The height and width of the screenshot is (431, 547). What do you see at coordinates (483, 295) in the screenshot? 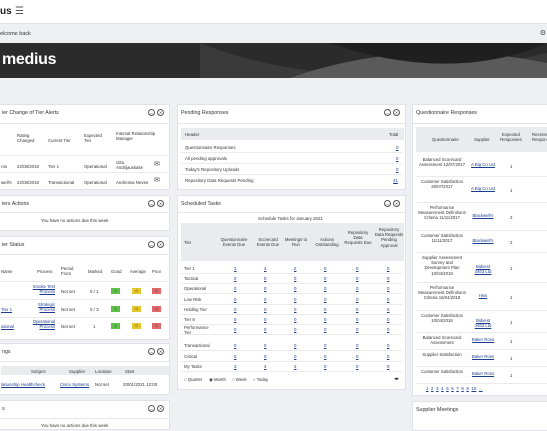
I see `supplier-link: Hiss` at bounding box center [483, 295].